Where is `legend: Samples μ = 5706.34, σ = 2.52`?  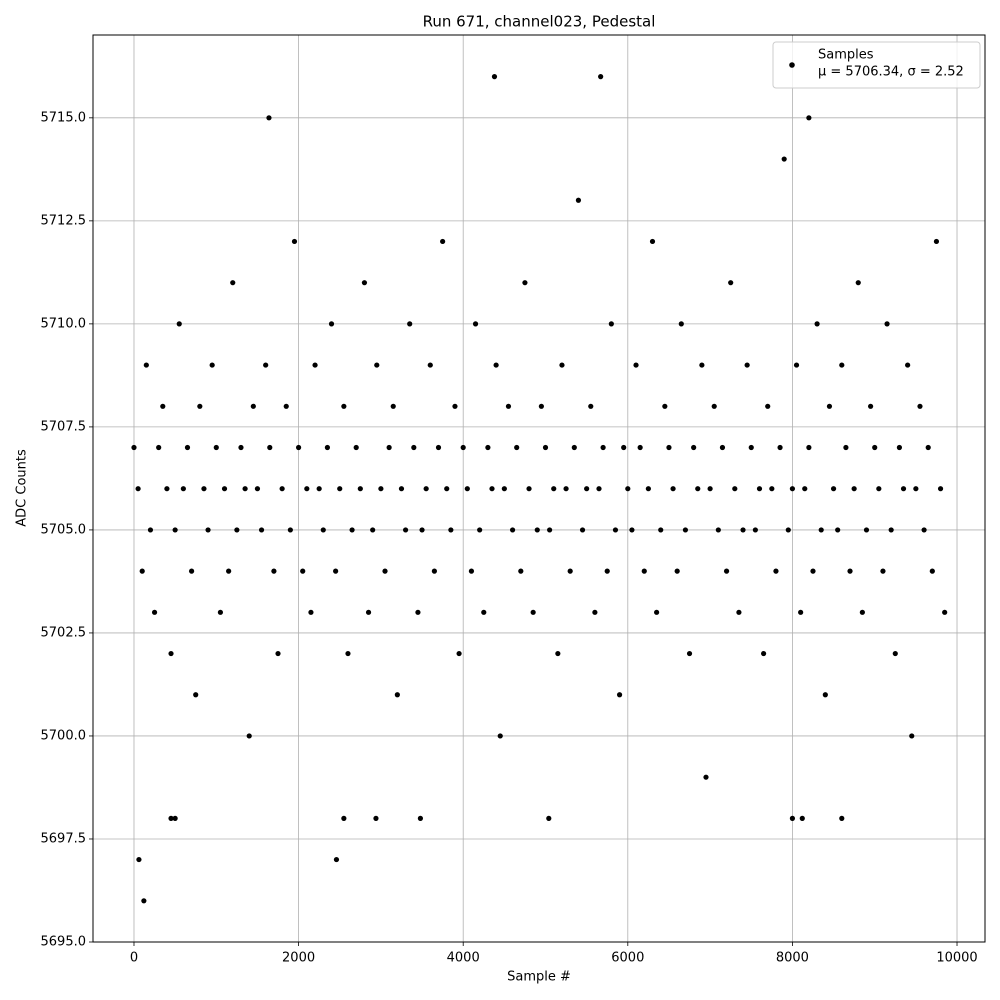
legend: Samples μ = 5706.34, σ = 2.52 is located at coordinates (876, 65).